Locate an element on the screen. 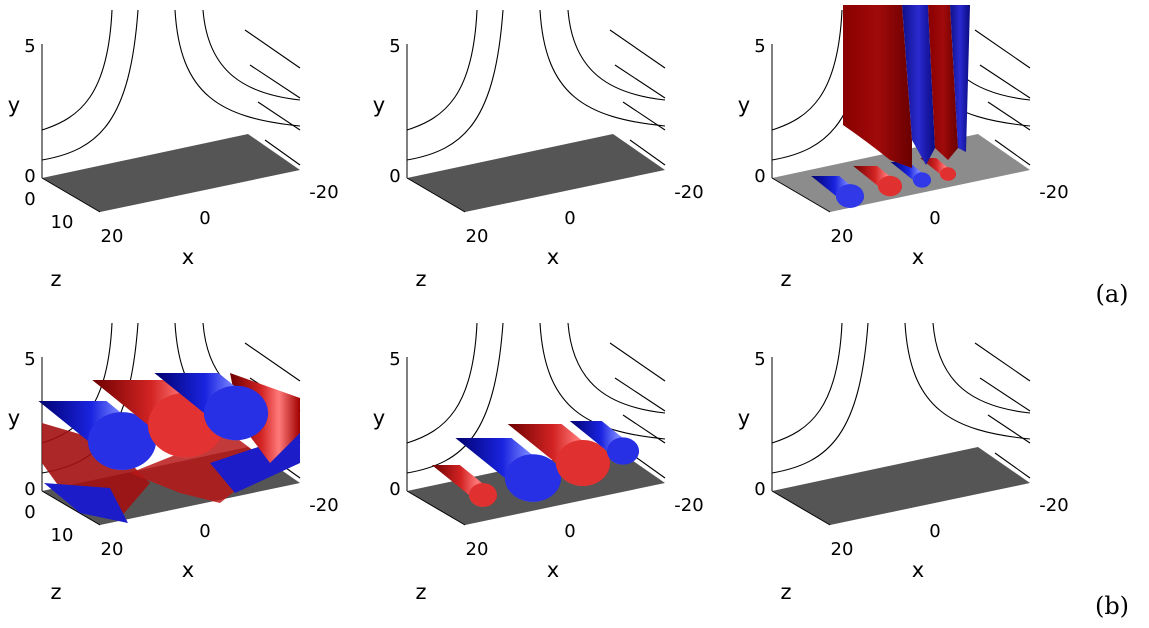 The width and height of the screenshot is (1149, 628). panel-1-2: 5 0 y 20 0 -20 x z is located at coordinates (538, 150).